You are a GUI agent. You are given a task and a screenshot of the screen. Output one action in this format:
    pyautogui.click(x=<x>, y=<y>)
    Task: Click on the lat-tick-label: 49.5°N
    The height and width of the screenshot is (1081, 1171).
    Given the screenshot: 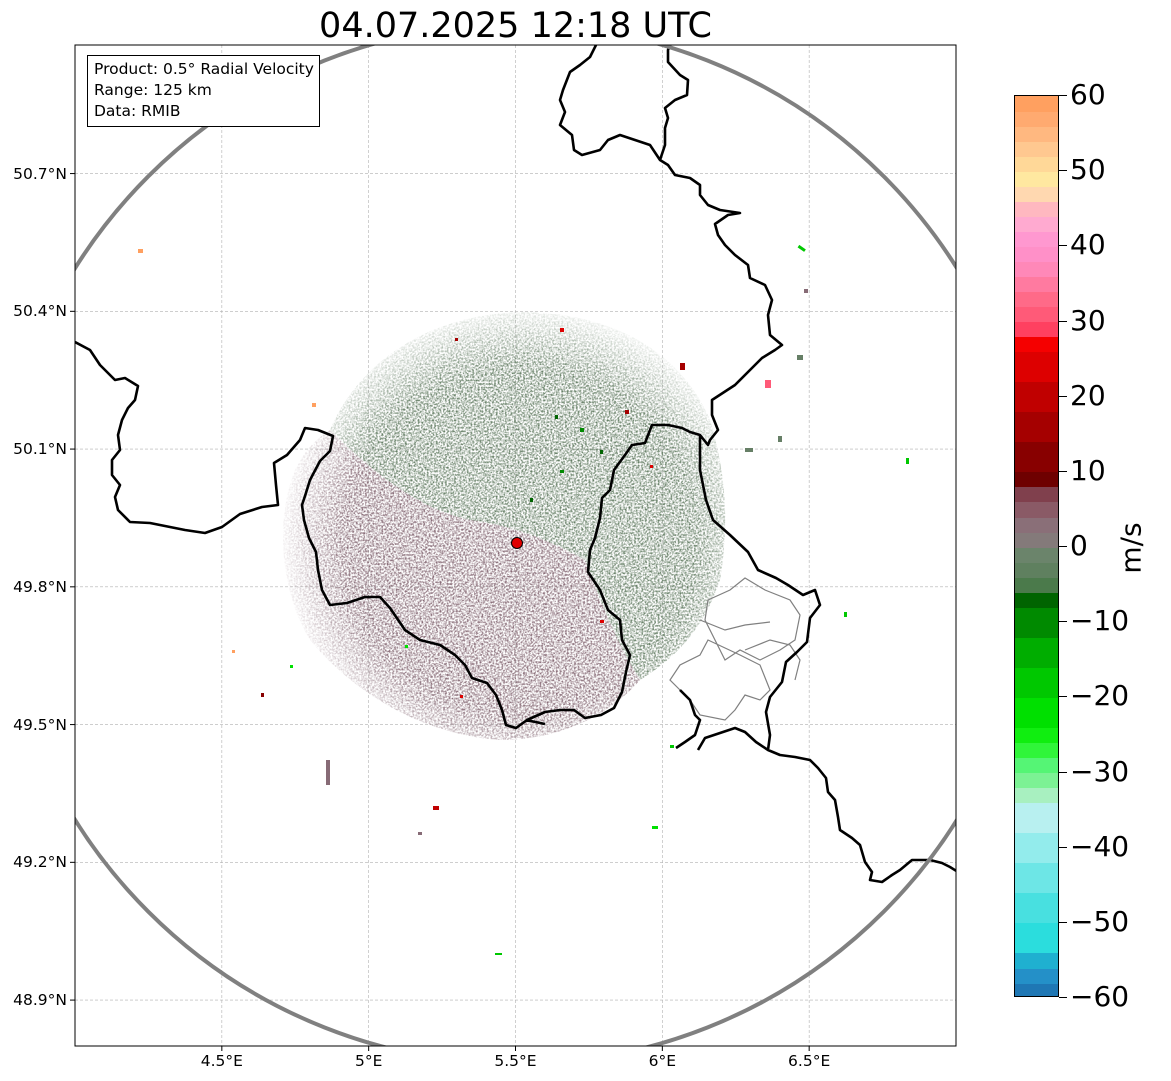 What is the action you would take?
    pyautogui.click(x=40, y=724)
    